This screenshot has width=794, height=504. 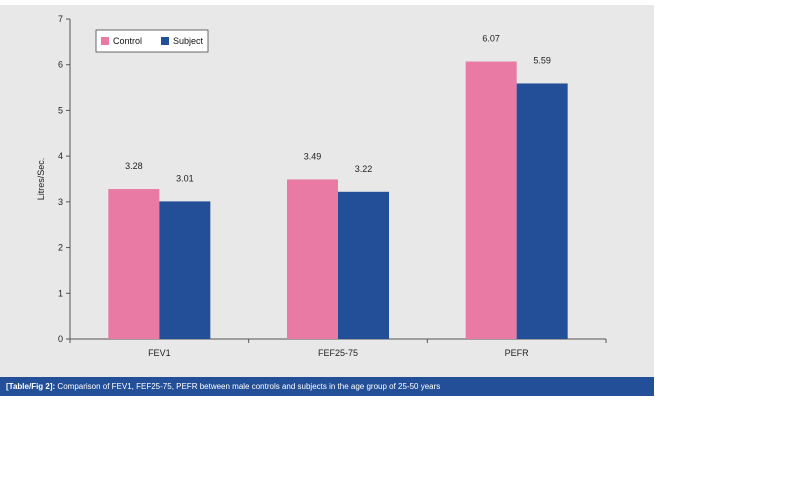 I want to click on data-label: 3.28, so click(x=134, y=166).